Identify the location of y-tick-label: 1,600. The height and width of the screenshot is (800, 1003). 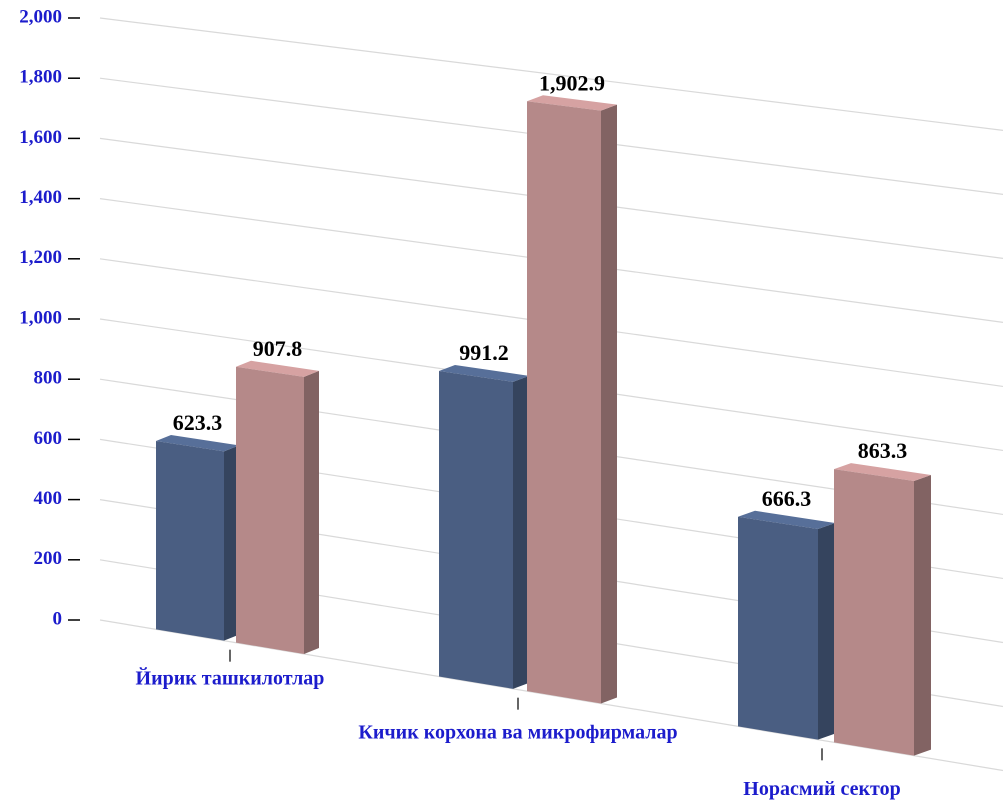
(40, 137).